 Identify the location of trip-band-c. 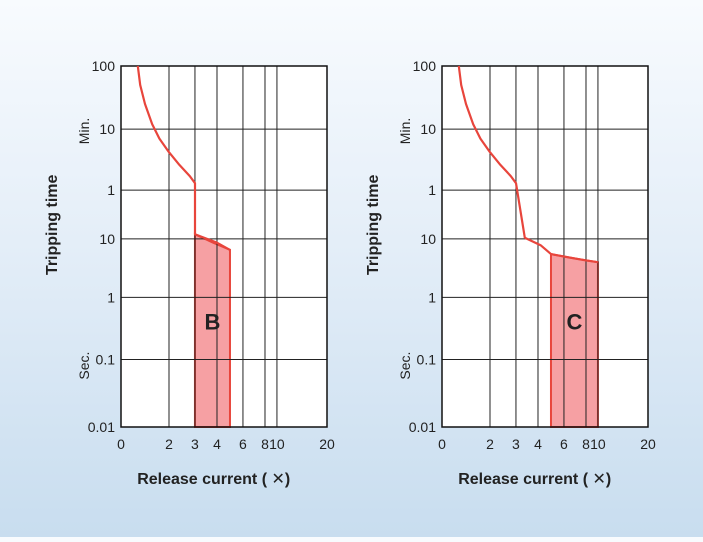
(574, 340).